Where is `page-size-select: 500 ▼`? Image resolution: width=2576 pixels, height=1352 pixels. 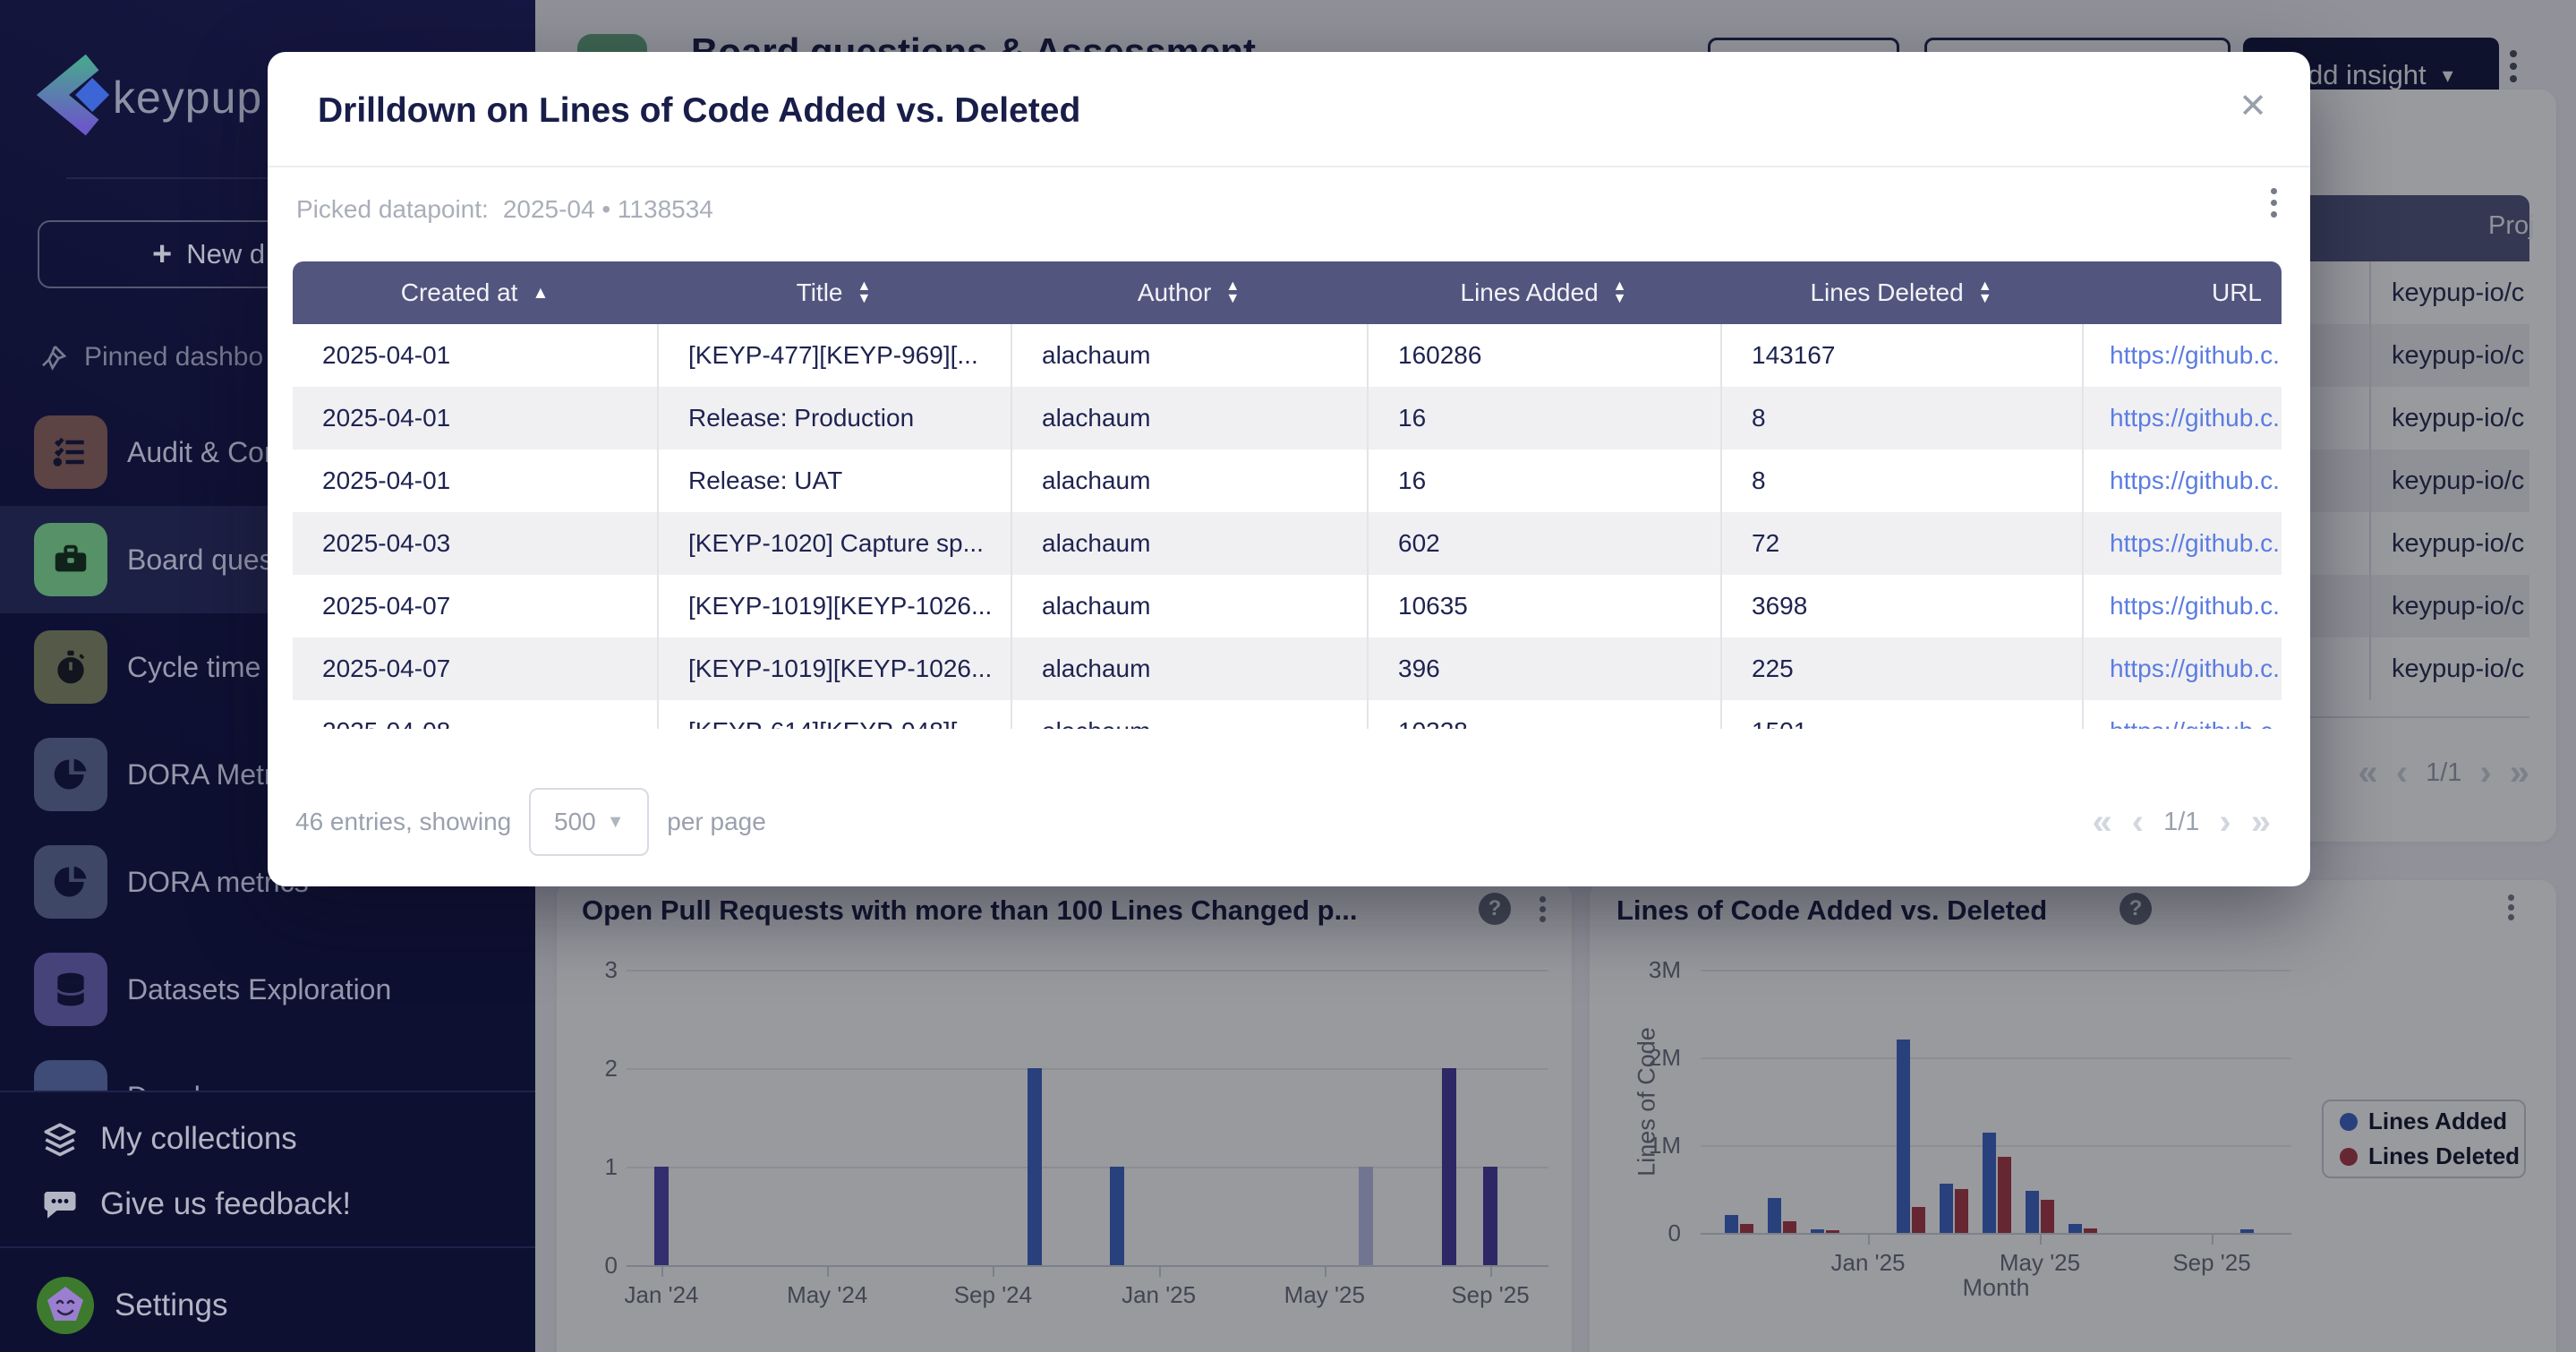
page-size-select: 500 ▼ is located at coordinates (589, 822).